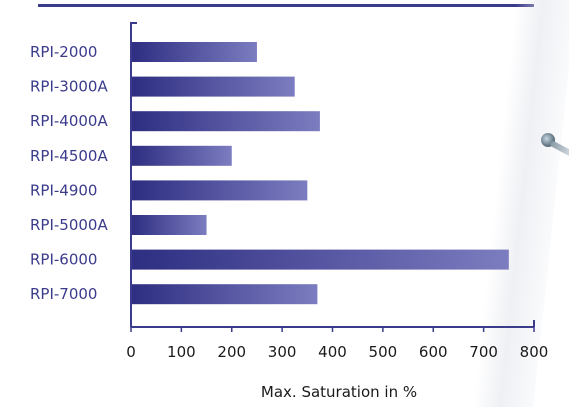  Describe the element at coordinates (69, 87) in the screenshot. I see `category-label: RPI-3000A` at that location.